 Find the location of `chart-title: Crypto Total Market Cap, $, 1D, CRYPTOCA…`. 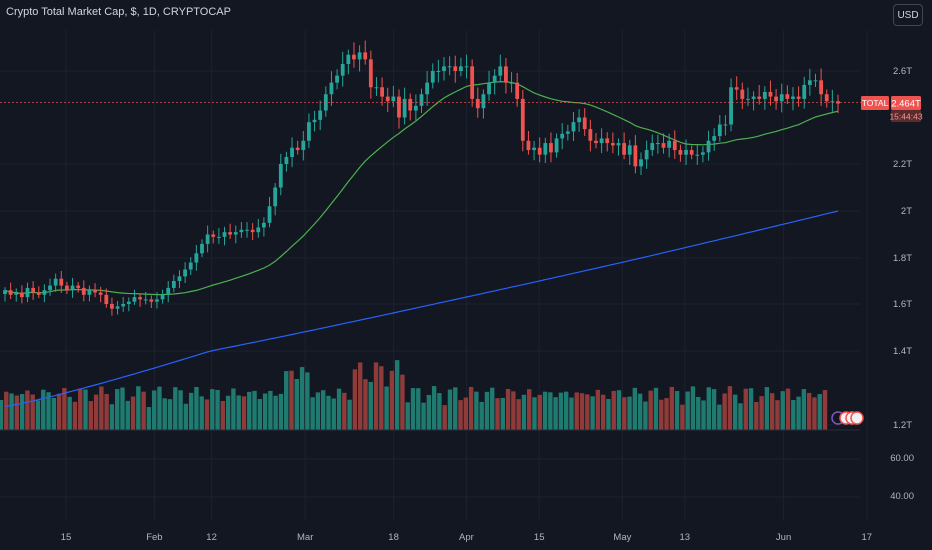

chart-title: Crypto Total Market Cap, $, 1D, CRYPTOCA… is located at coordinates (118, 12).